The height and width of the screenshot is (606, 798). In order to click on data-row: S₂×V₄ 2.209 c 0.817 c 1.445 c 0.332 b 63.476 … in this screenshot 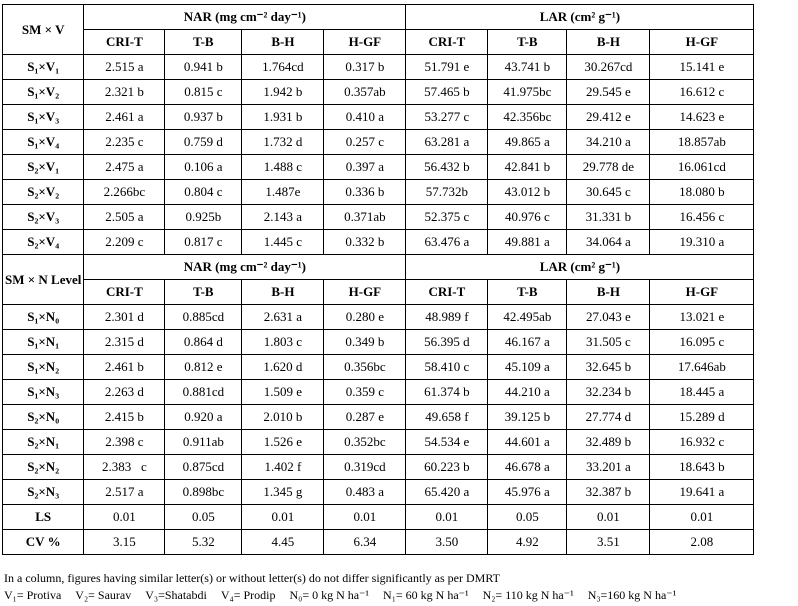, I will do `click(378, 242)`.